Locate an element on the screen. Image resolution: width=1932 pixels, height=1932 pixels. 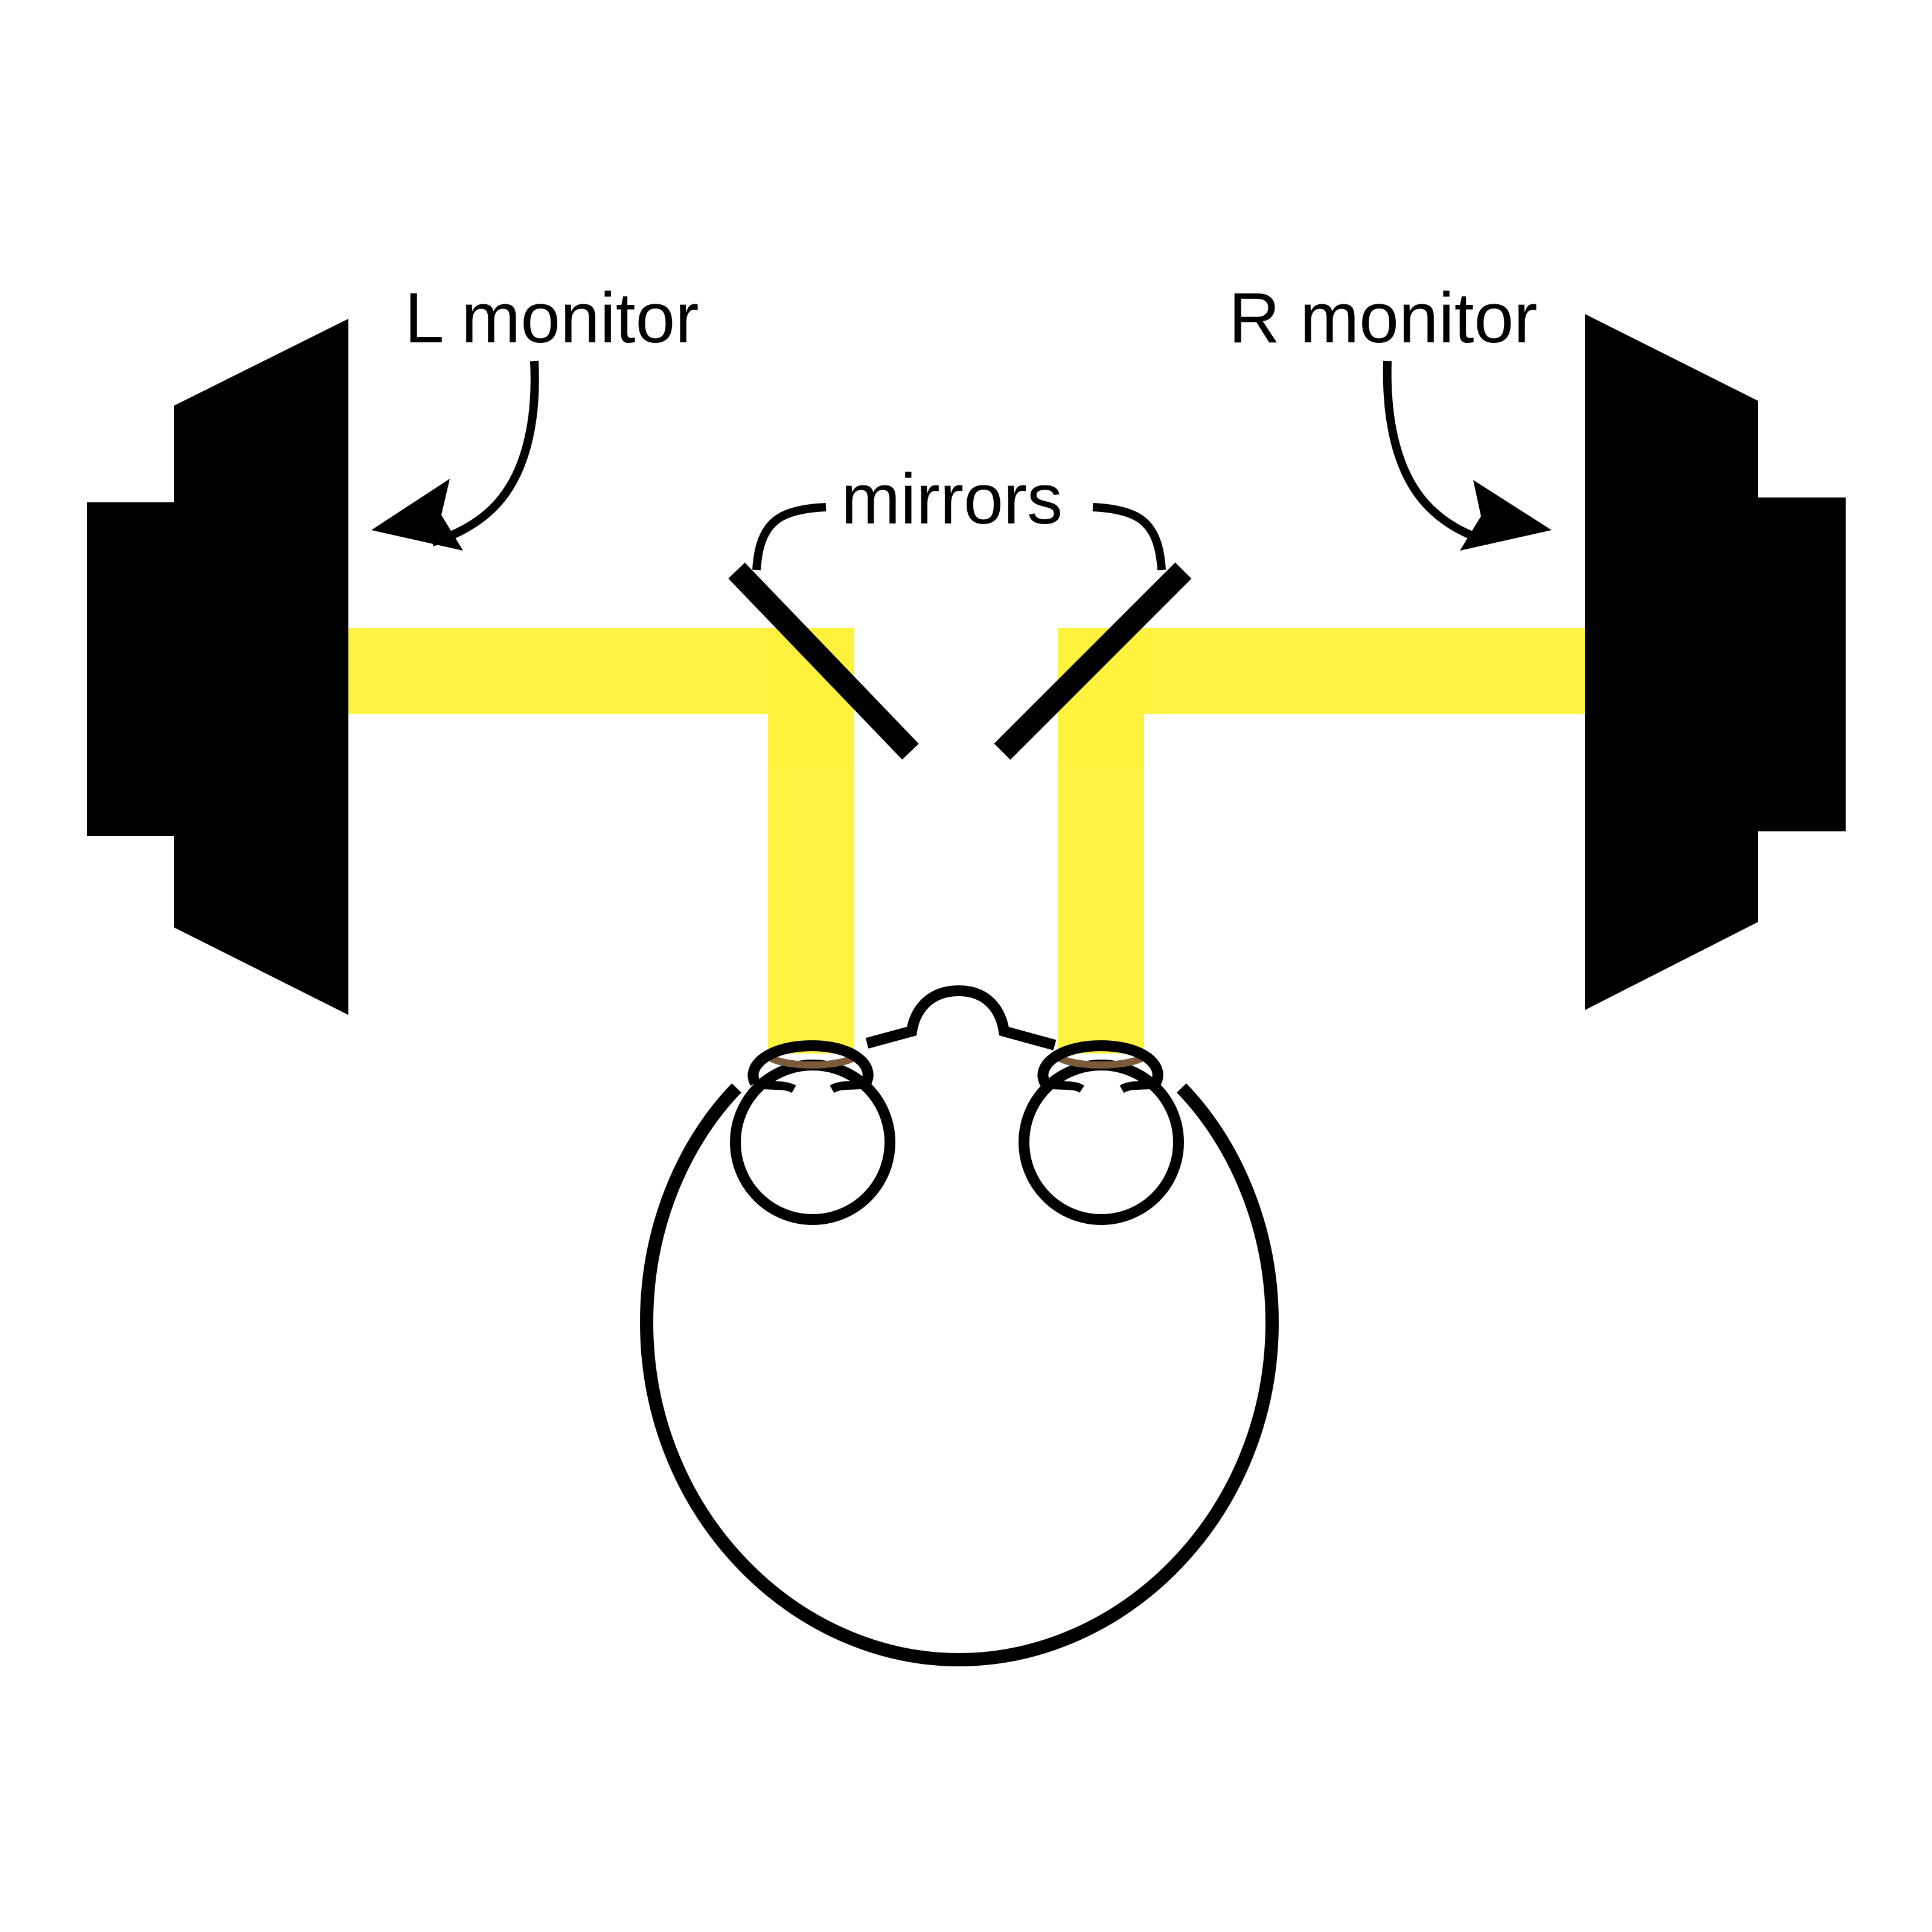
left-iris is located at coordinates (813, 1061).